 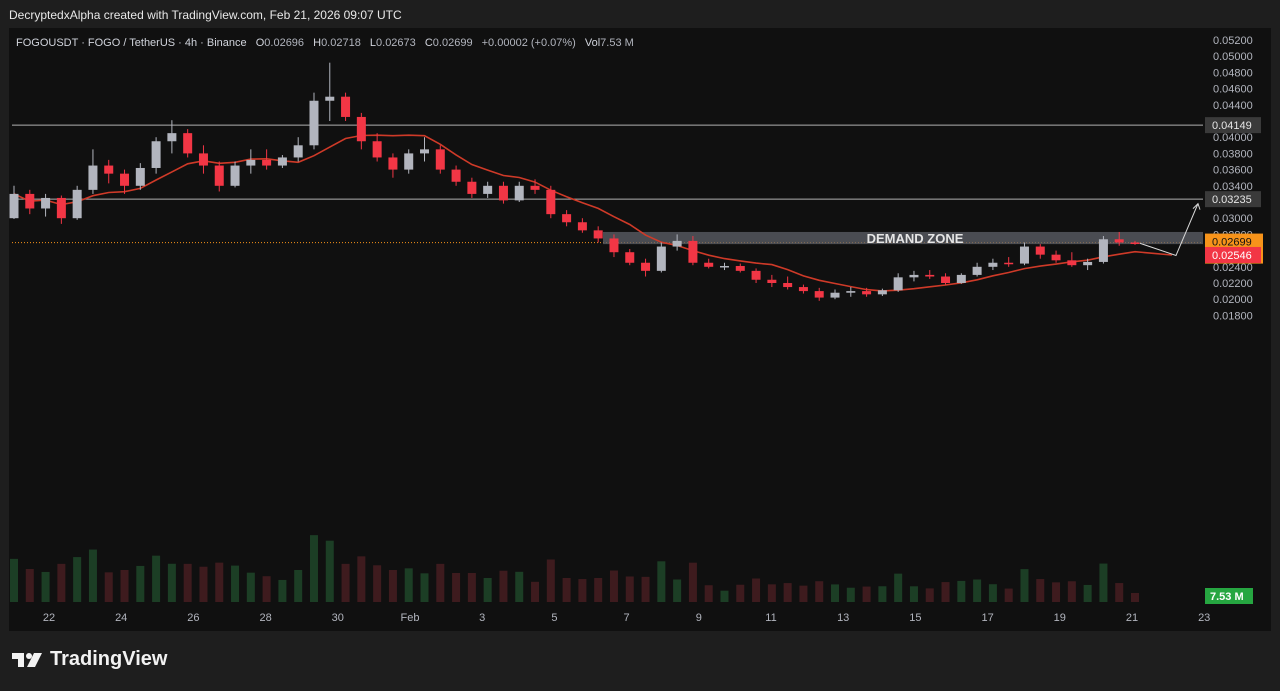 What do you see at coordinates (1232, 243) in the screenshot?
I see `last-price-tag: 0.02699` at bounding box center [1232, 243].